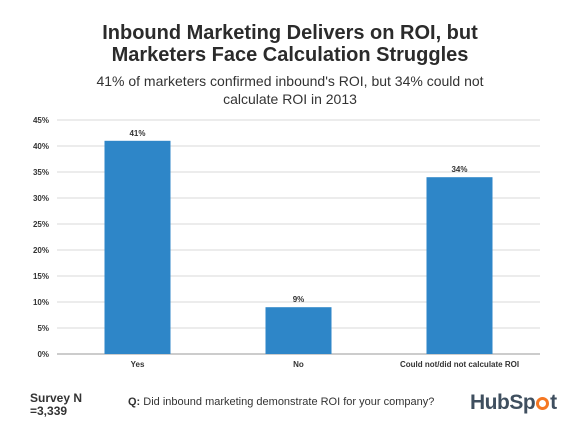 This screenshot has height=436, width=580. Describe the element at coordinates (41, 302) in the screenshot. I see `y-tick-label: 10%` at that location.